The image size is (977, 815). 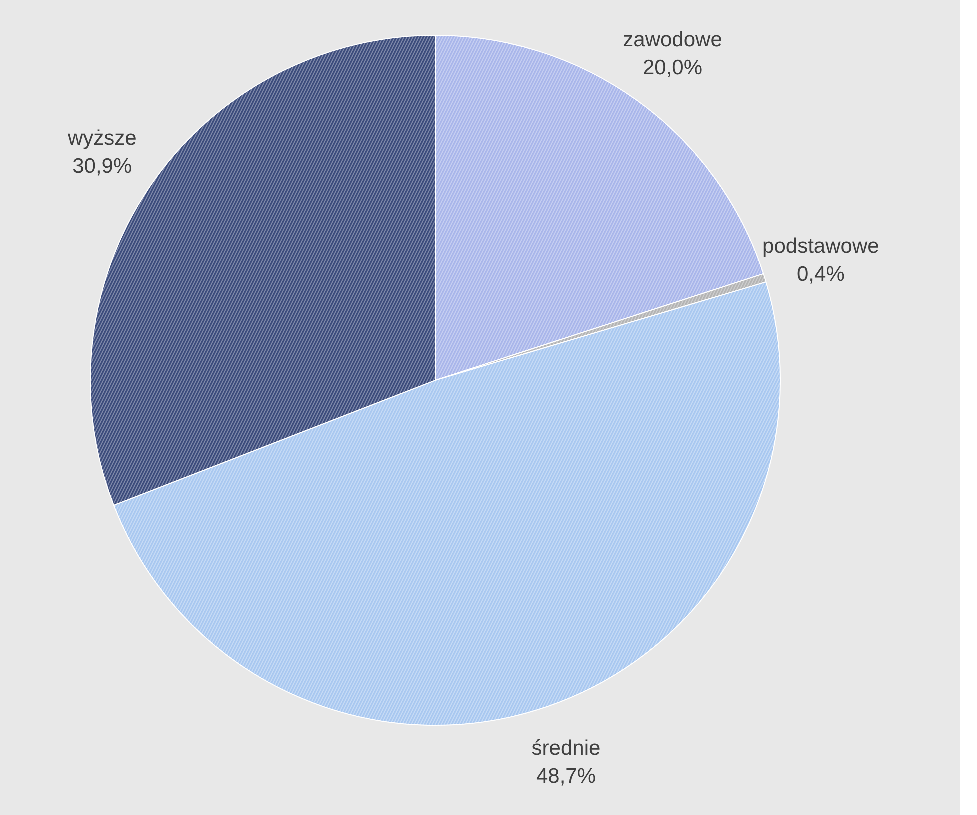 I want to click on slice-label: średnie, so click(x=566, y=748).